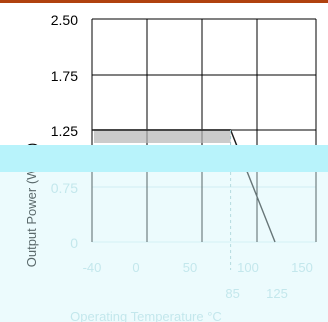 The image size is (328, 322). What do you see at coordinates (92, 267) in the screenshot?
I see `x-tick-label: -40` at bounding box center [92, 267].